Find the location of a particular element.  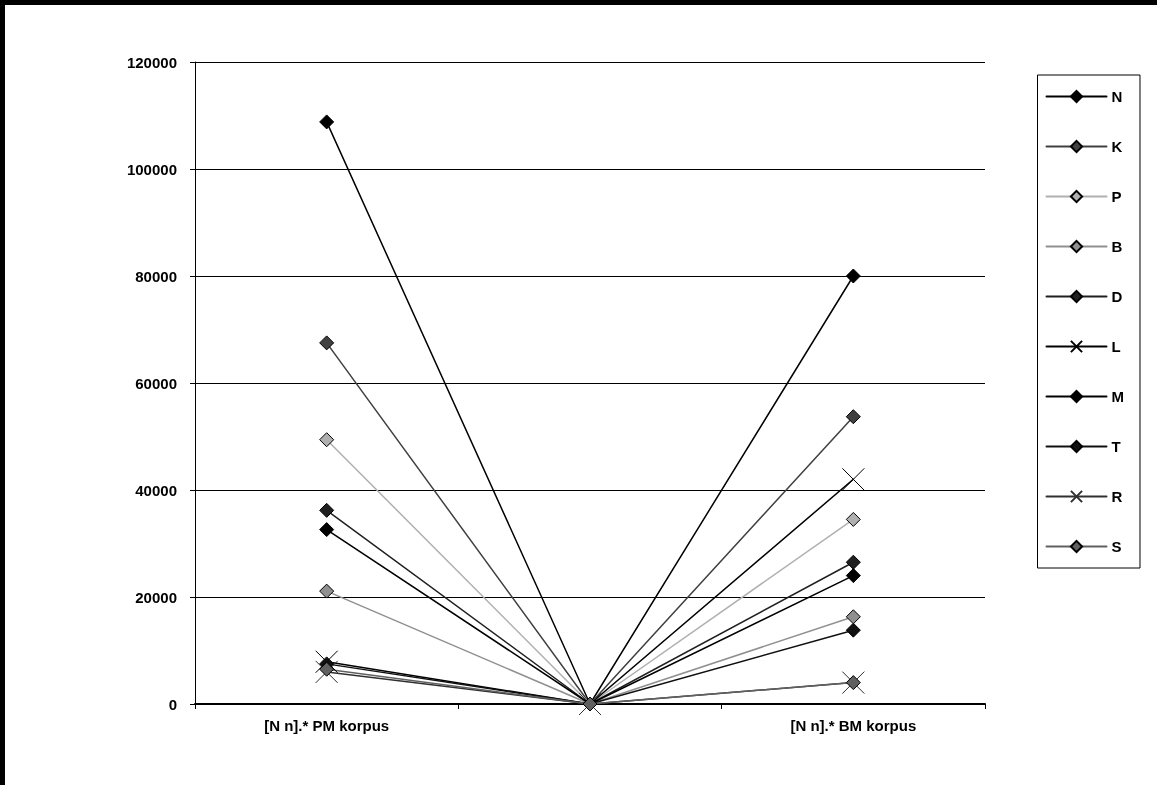

x-tick-label: [N n].* BM korpus is located at coordinates (853, 725).